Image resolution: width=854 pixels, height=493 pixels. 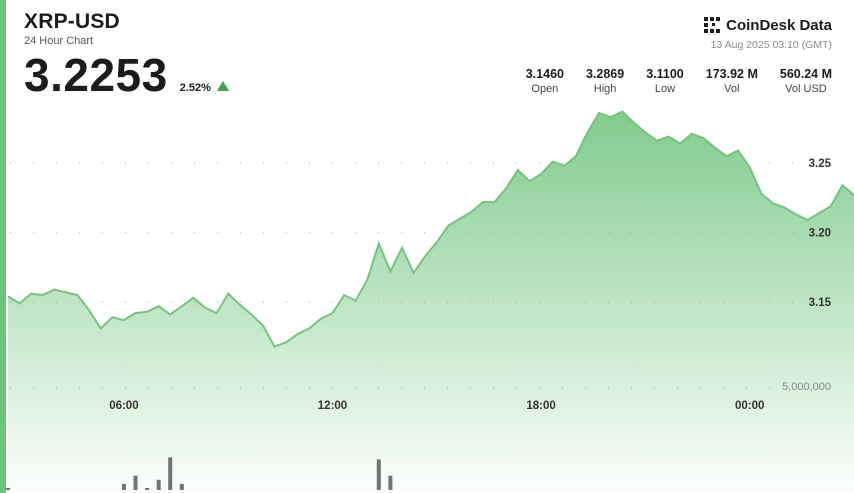 What do you see at coordinates (806, 89) in the screenshot?
I see `stat-label: Vol USD` at bounding box center [806, 89].